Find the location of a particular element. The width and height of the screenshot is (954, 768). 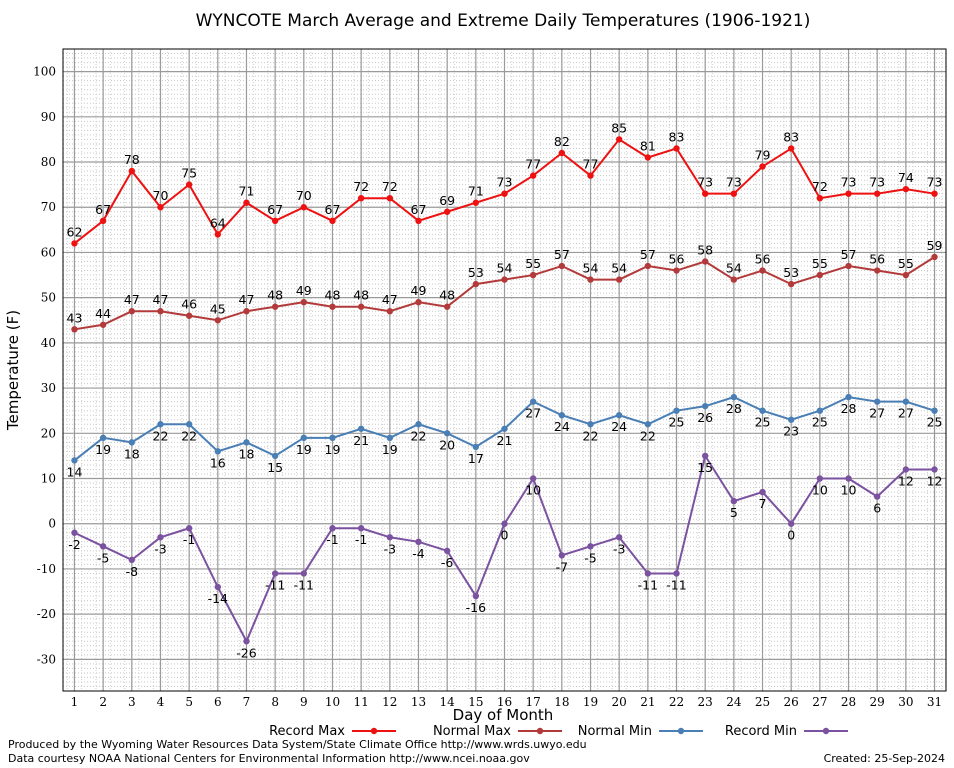

data-label: 81 is located at coordinates (648, 146).